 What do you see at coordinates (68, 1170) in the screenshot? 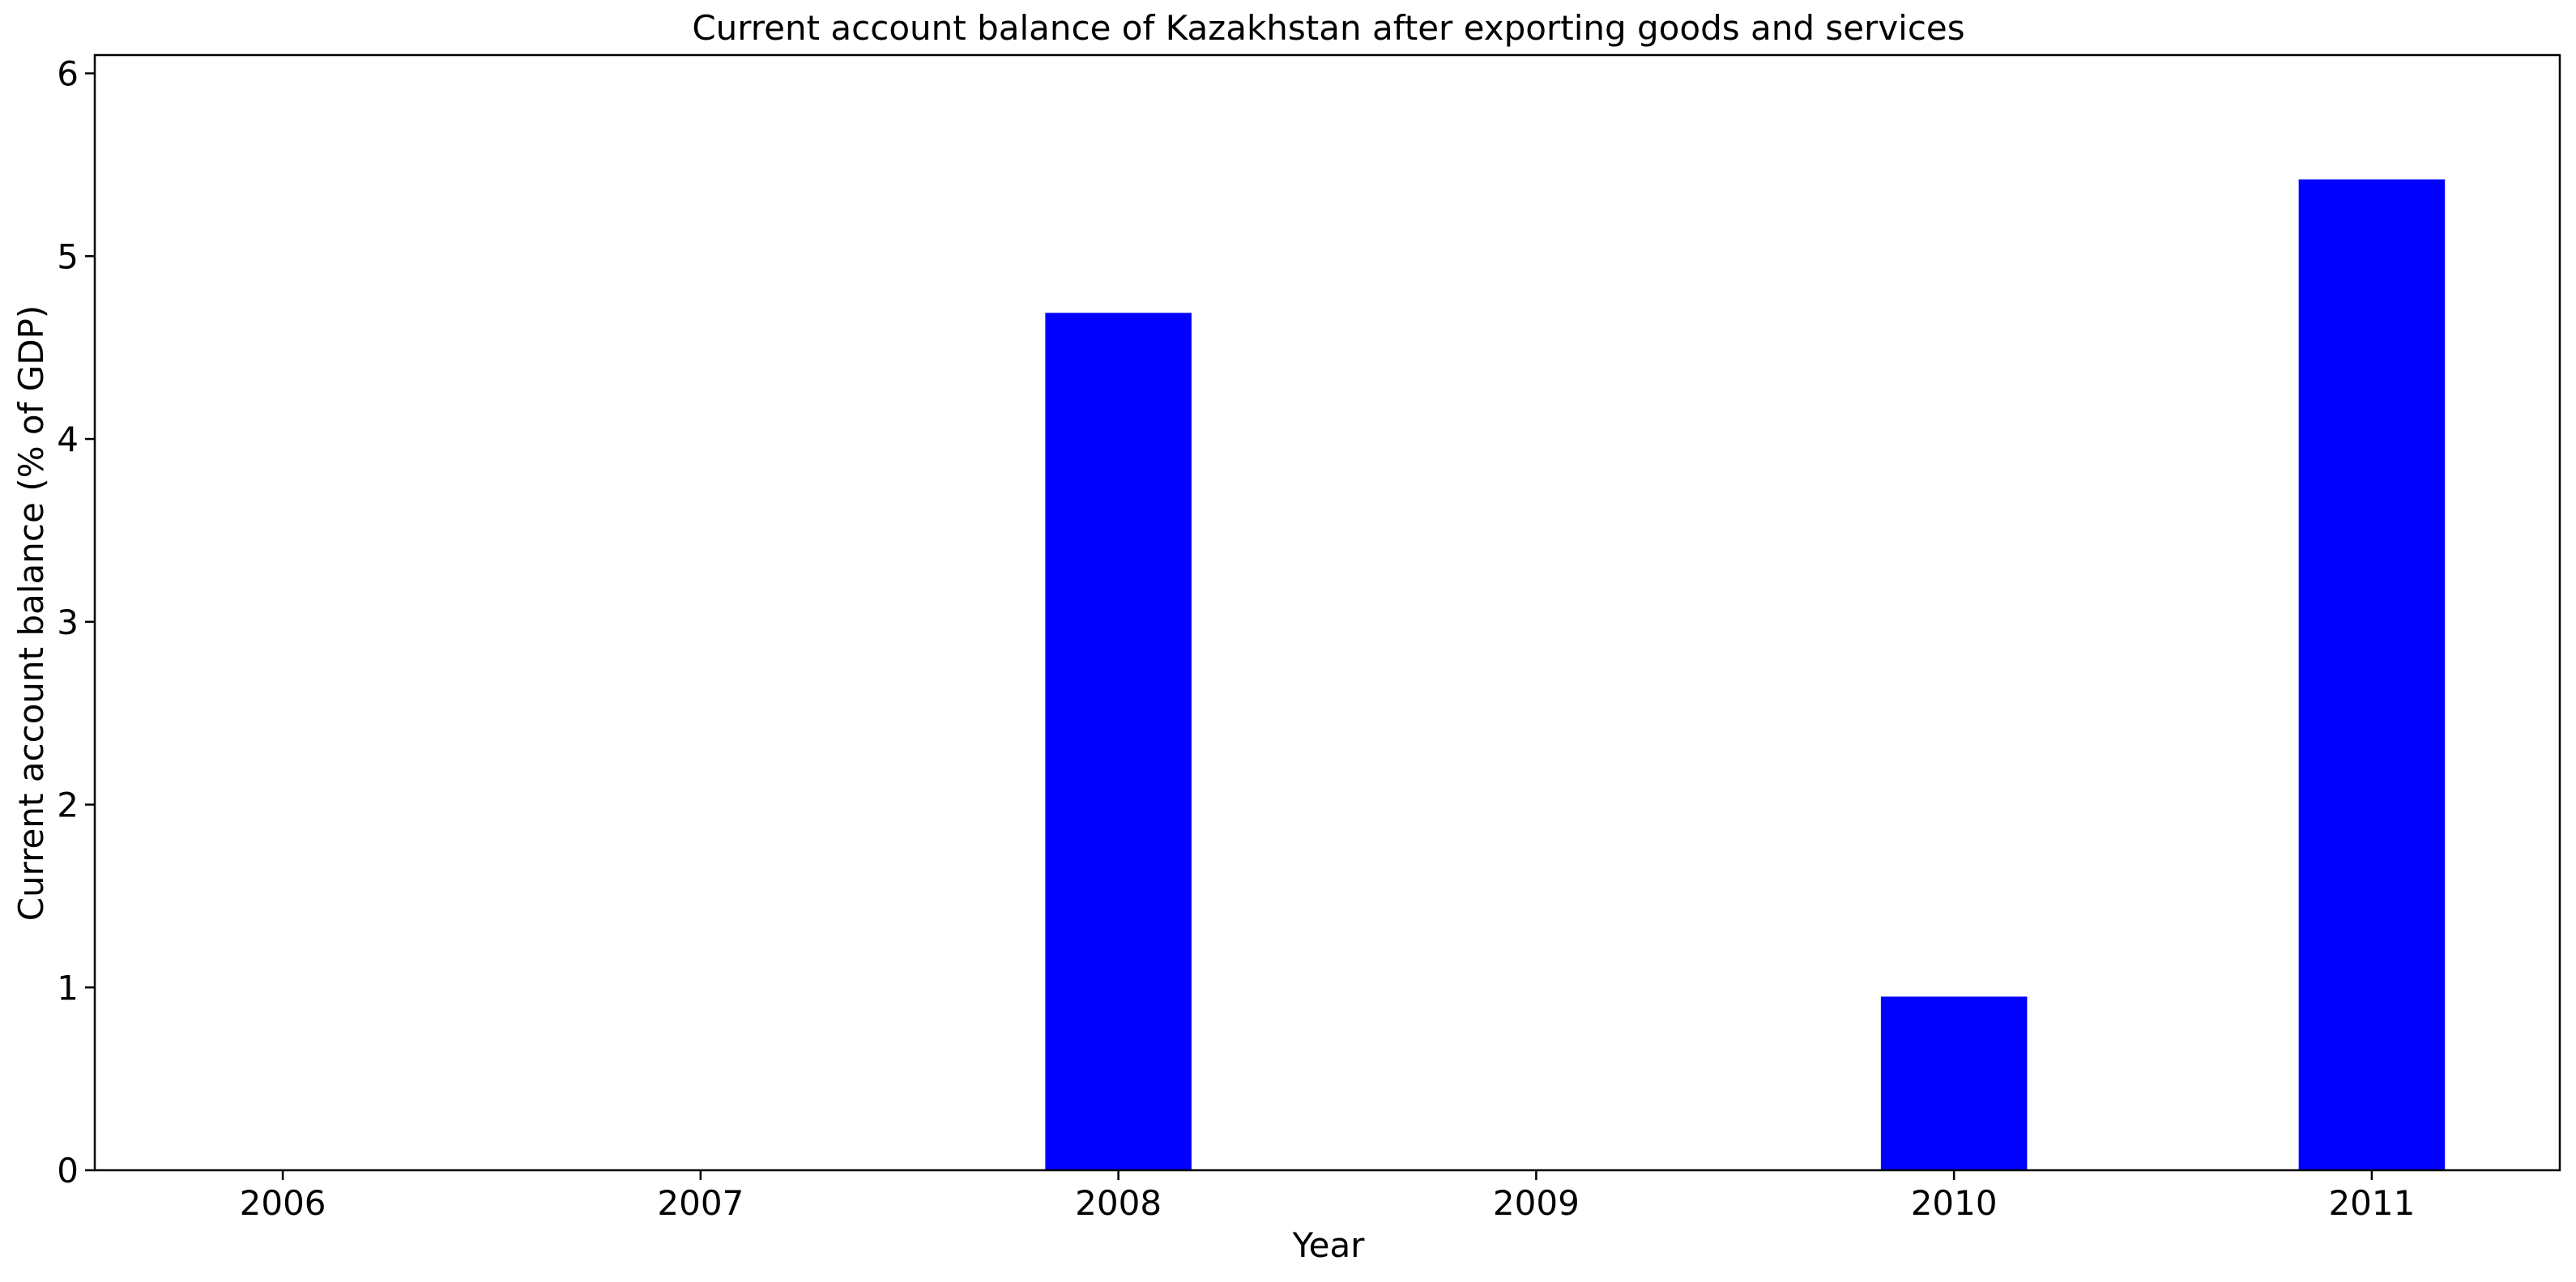
I see `y-tick-label: 0` at bounding box center [68, 1170].